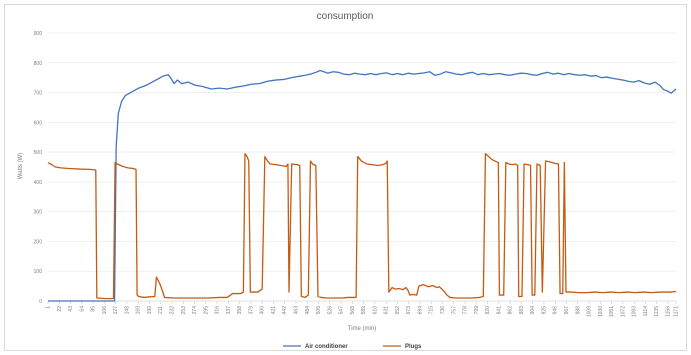  Describe the element at coordinates (116, 310) in the screenshot. I see `x-tick-label: 127` at that location.